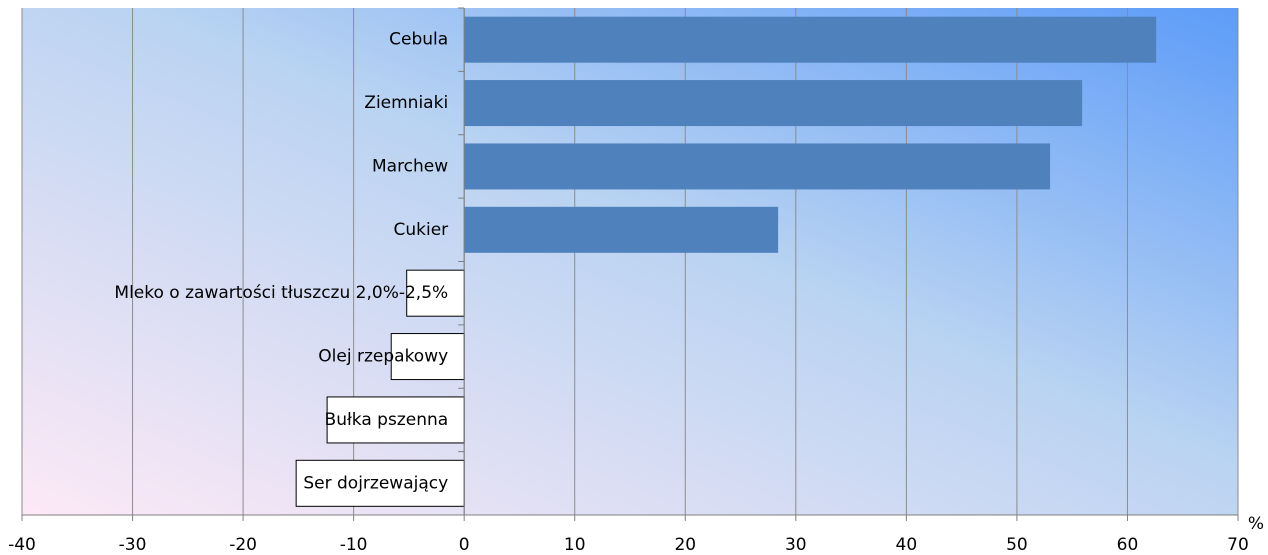 The width and height of the screenshot is (1268, 555). I want to click on x-axis-label: %, so click(1256, 524).